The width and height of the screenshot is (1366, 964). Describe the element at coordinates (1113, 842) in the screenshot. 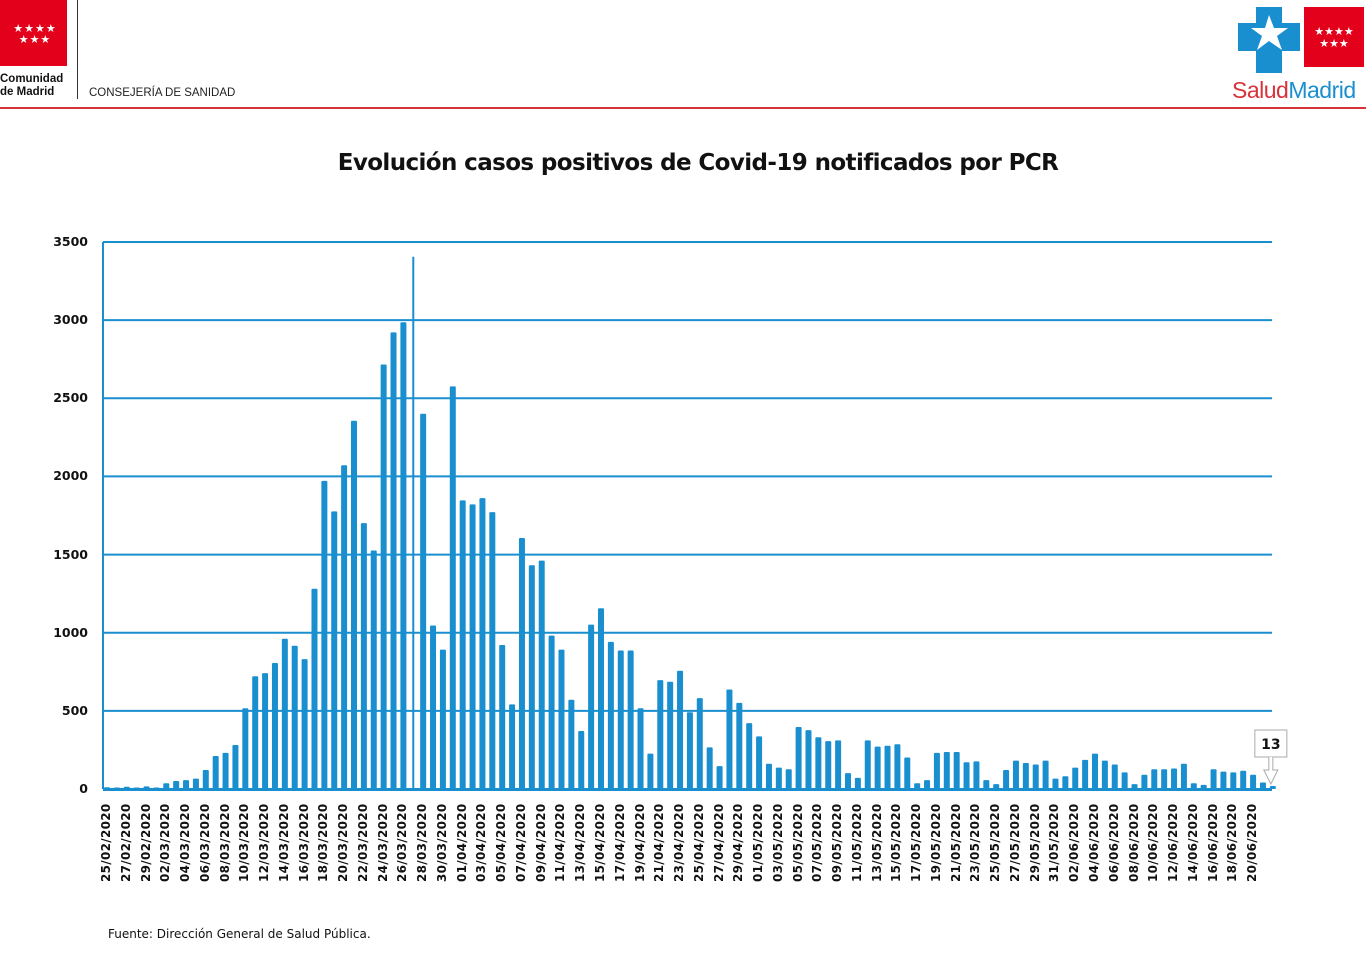

I see `x-tick-label: 06/06/2020` at that location.